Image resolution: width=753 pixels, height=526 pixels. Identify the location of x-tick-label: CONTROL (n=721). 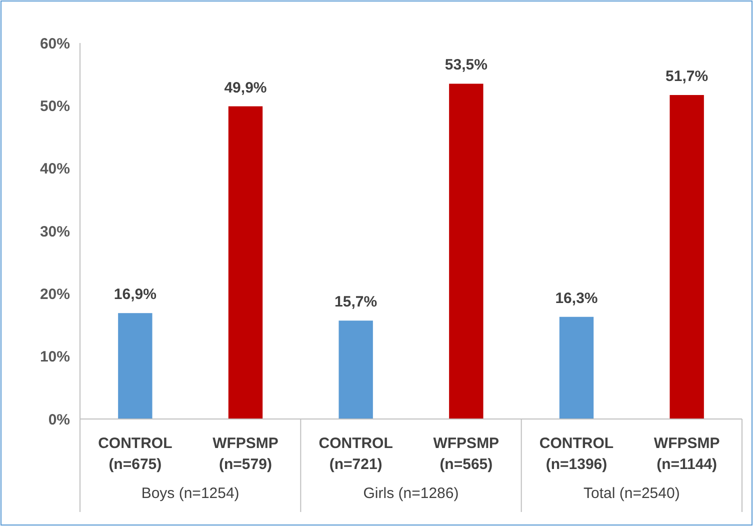
(355, 454).